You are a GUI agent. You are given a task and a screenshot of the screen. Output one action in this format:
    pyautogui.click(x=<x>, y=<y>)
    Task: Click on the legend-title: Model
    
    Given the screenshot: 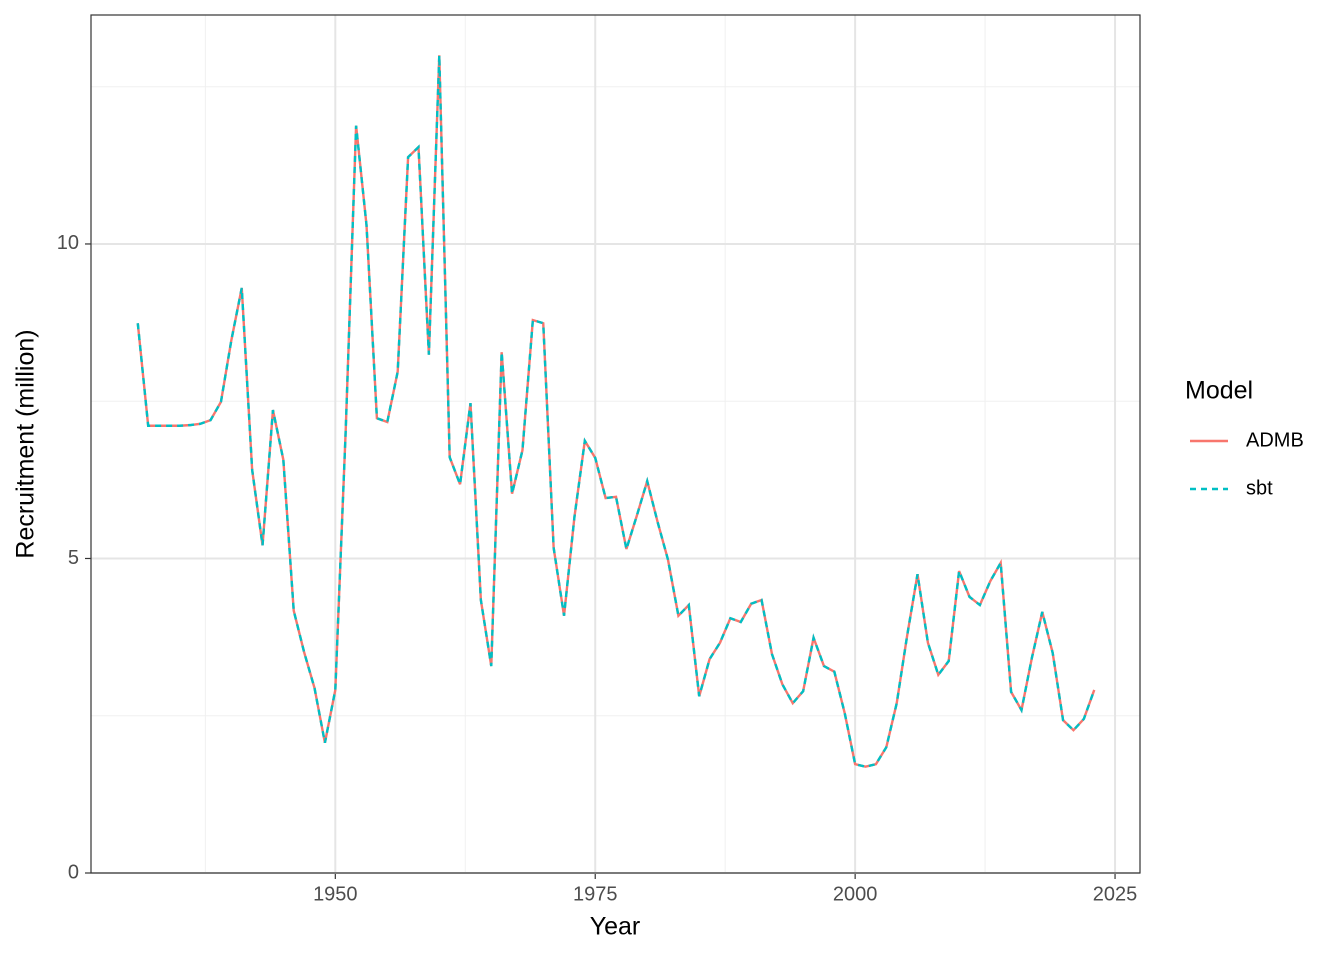 What is the action you would take?
    pyautogui.click(x=1219, y=391)
    